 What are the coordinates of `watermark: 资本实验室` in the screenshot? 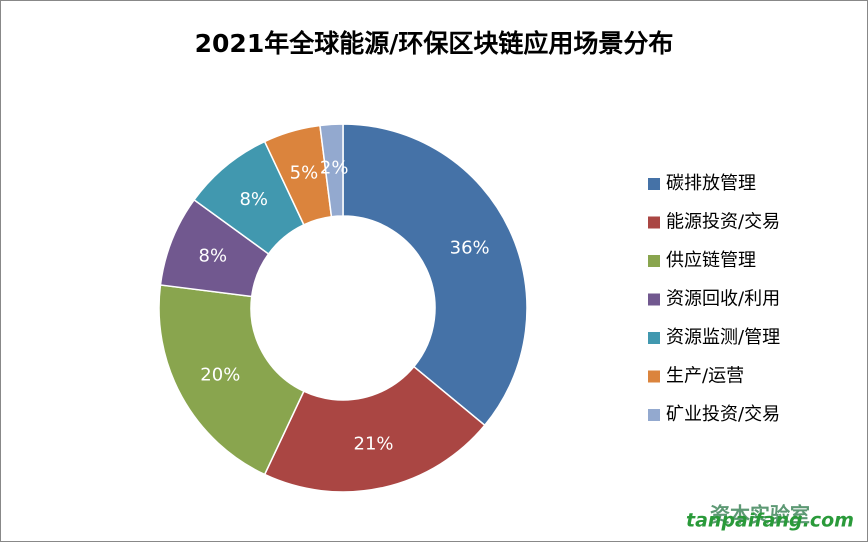 It's located at (760, 515).